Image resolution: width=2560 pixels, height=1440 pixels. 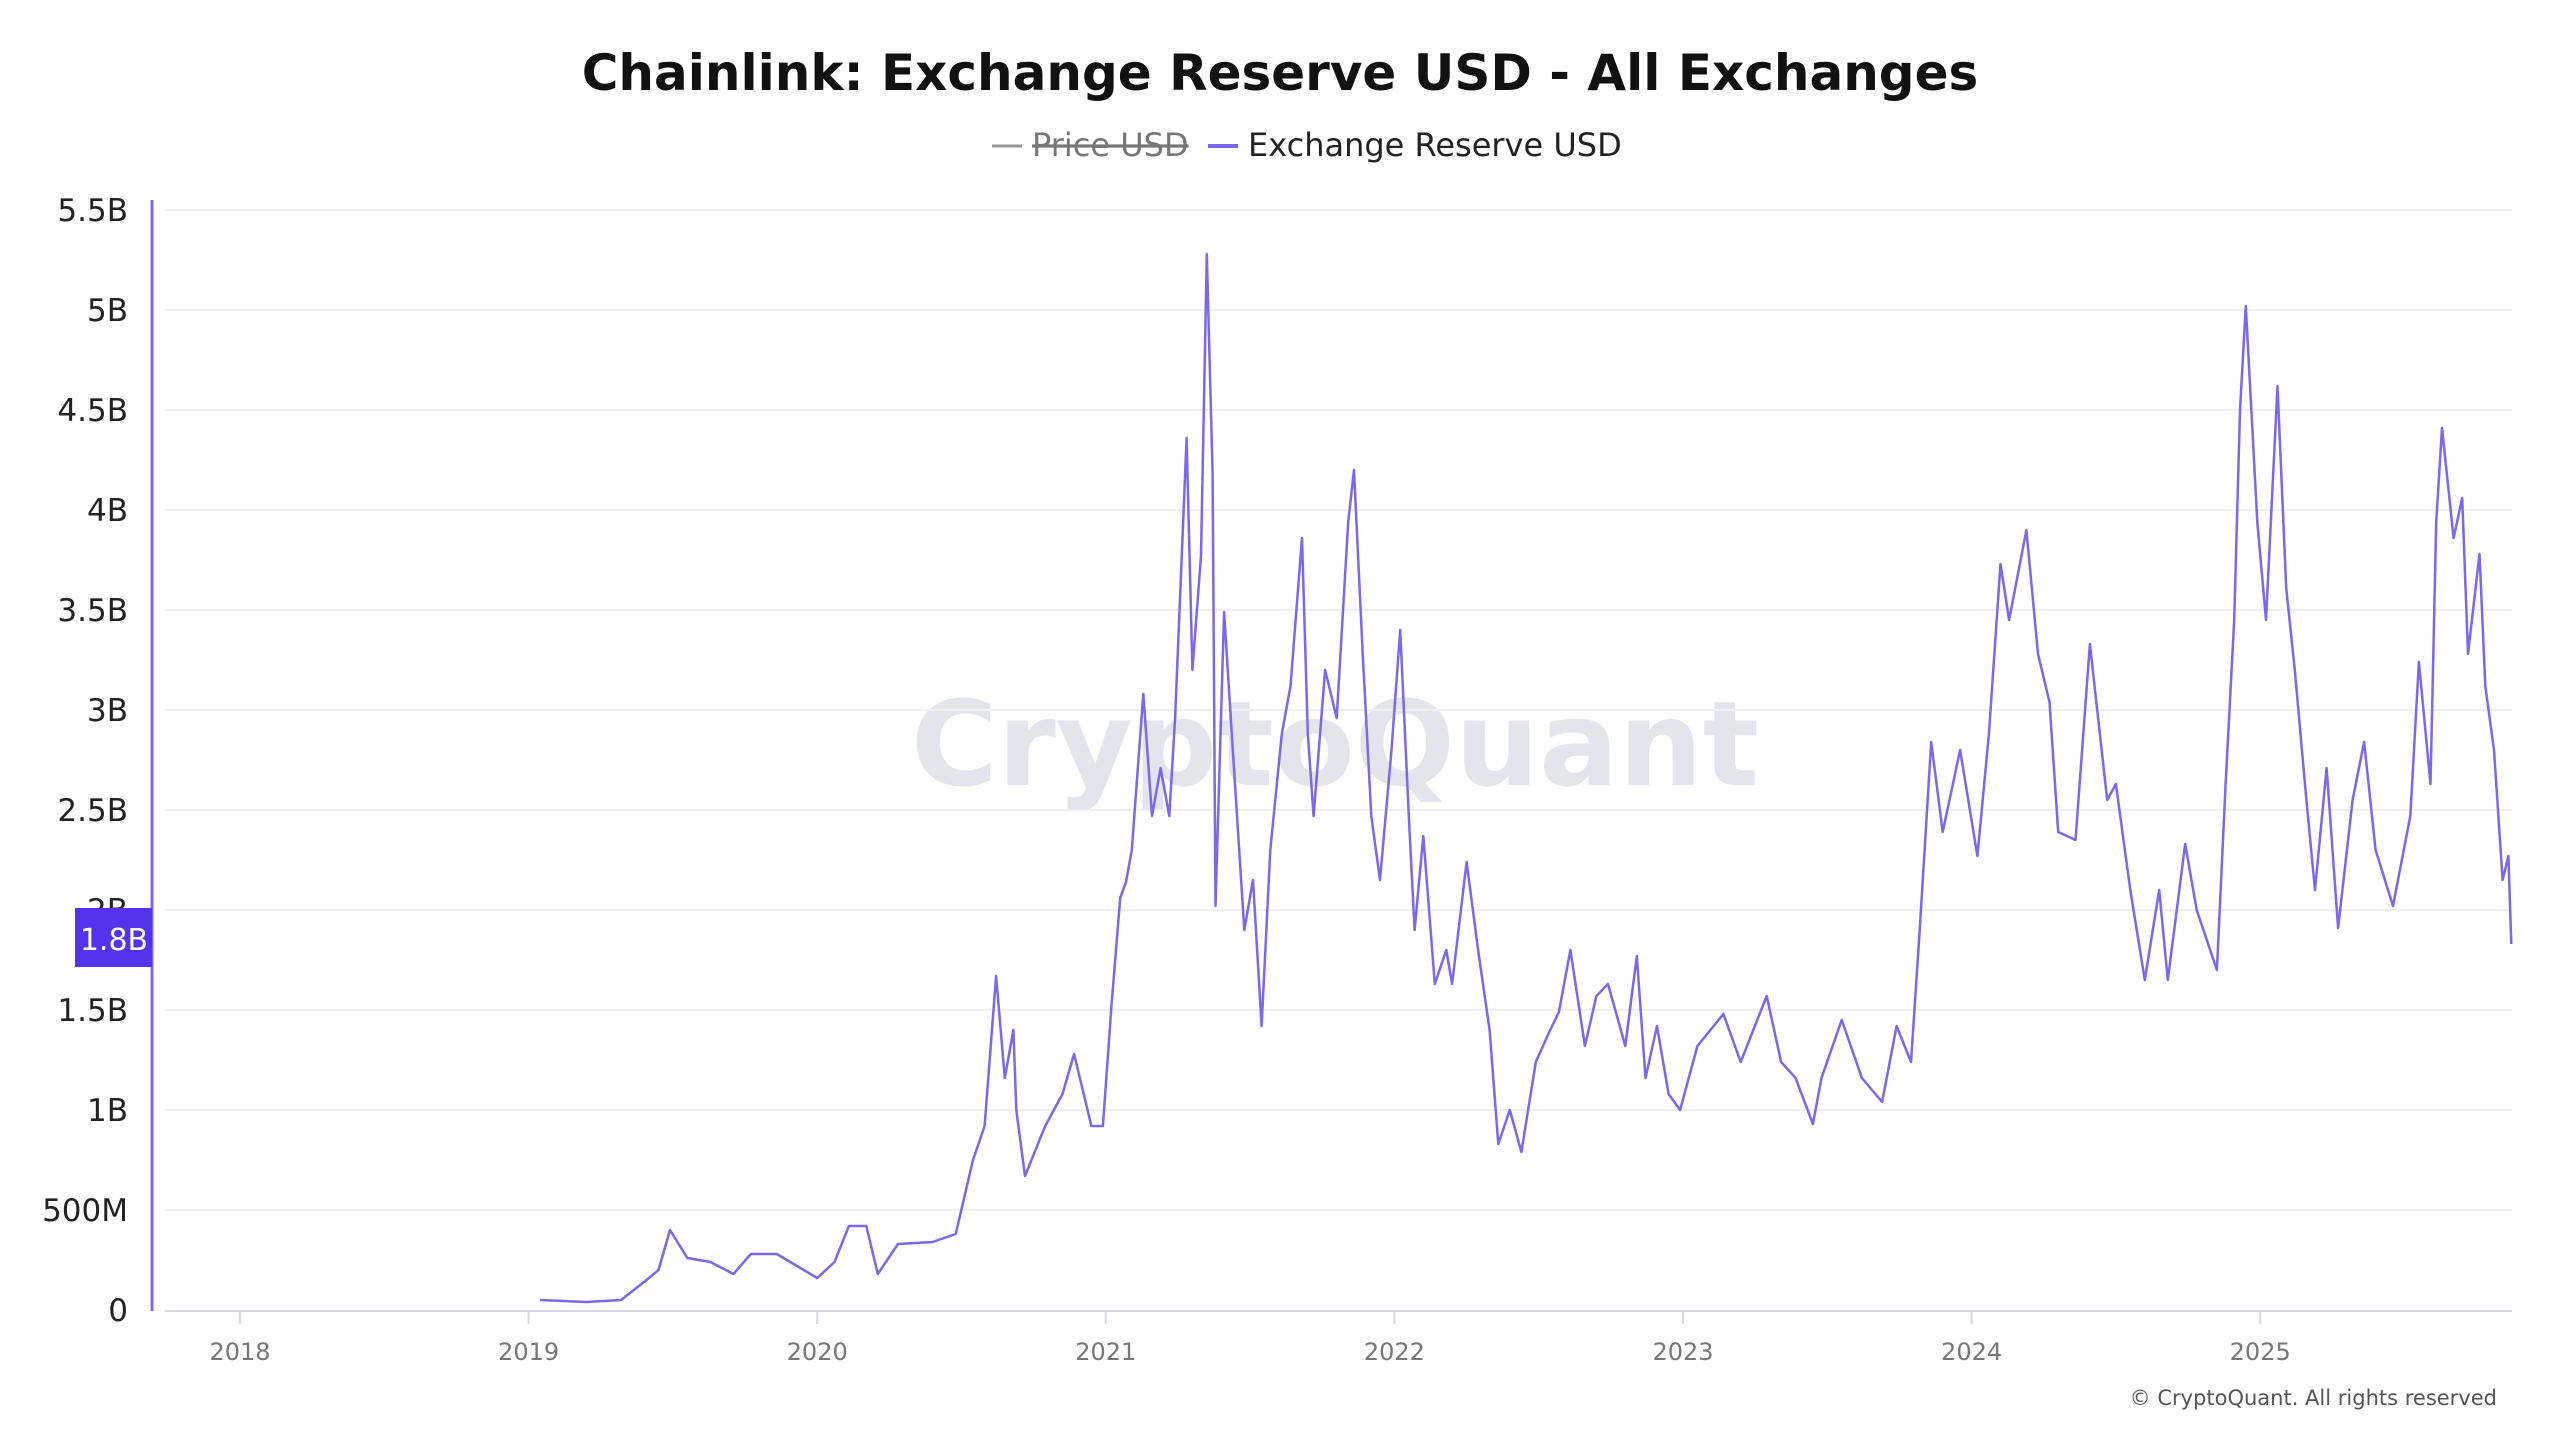 I want to click on legend-item-exchange-reserve: Exchange Reserve USD, so click(x=1415, y=145).